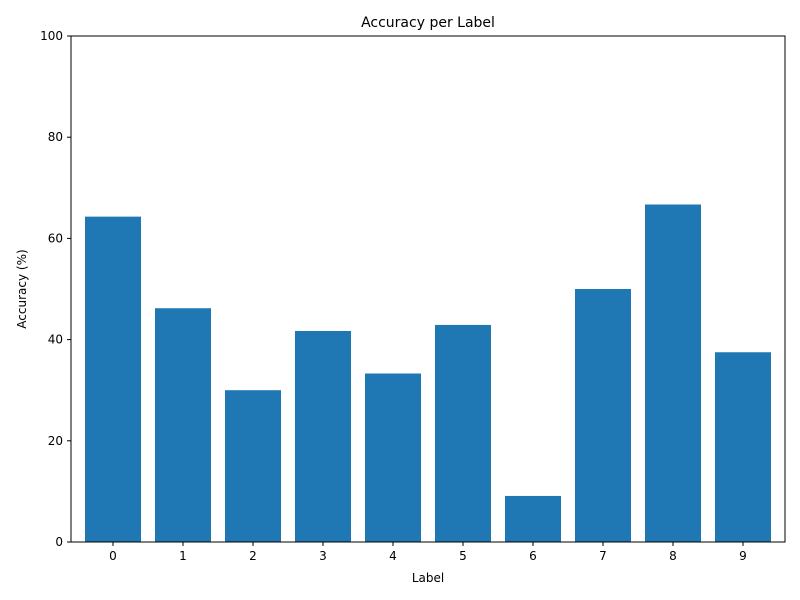 The image size is (800, 600). What do you see at coordinates (603, 556) in the screenshot?
I see `x-tick-label: 7` at bounding box center [603, 556].